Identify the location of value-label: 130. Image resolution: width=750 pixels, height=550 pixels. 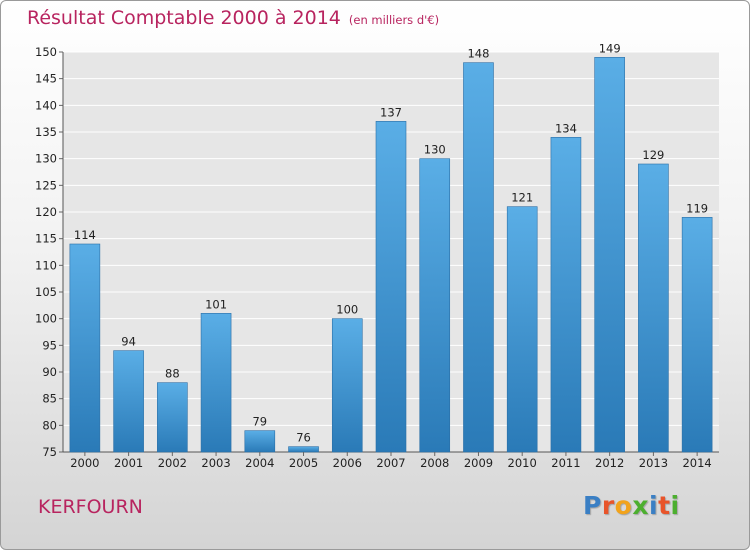
(435, 150).